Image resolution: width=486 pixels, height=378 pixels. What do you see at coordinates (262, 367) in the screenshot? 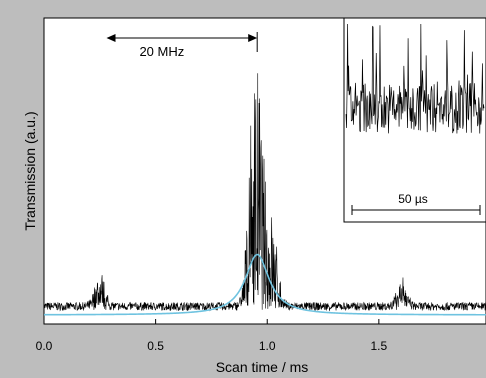
I see `x-axis-label: Scan time / ms` at bounding box center [262, 367].